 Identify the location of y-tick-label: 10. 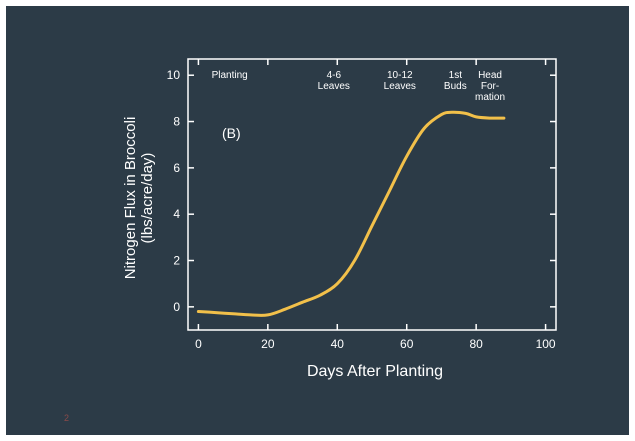
(174, 75).